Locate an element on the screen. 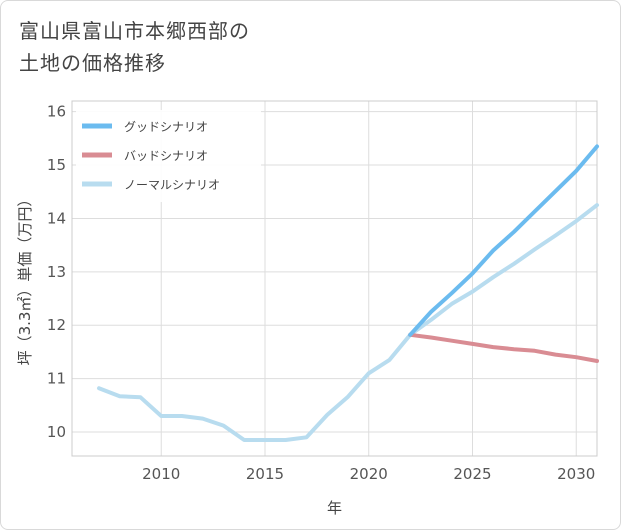 The height and width of the screenshot is (530, 621). y-tick-label: 11 is located at coordinates (56, 379).